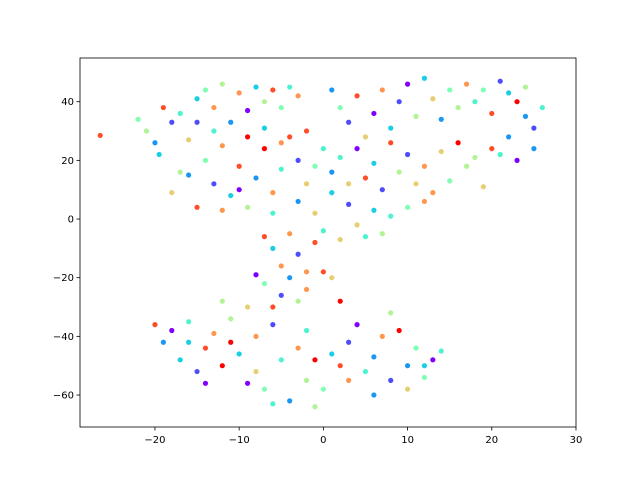 The height and width of the screenshot is (484, 640). What do you see at coordinates (67, 161) in the screenshot?
I see `y-tick-label: 20` at bounding box center [67, 161].